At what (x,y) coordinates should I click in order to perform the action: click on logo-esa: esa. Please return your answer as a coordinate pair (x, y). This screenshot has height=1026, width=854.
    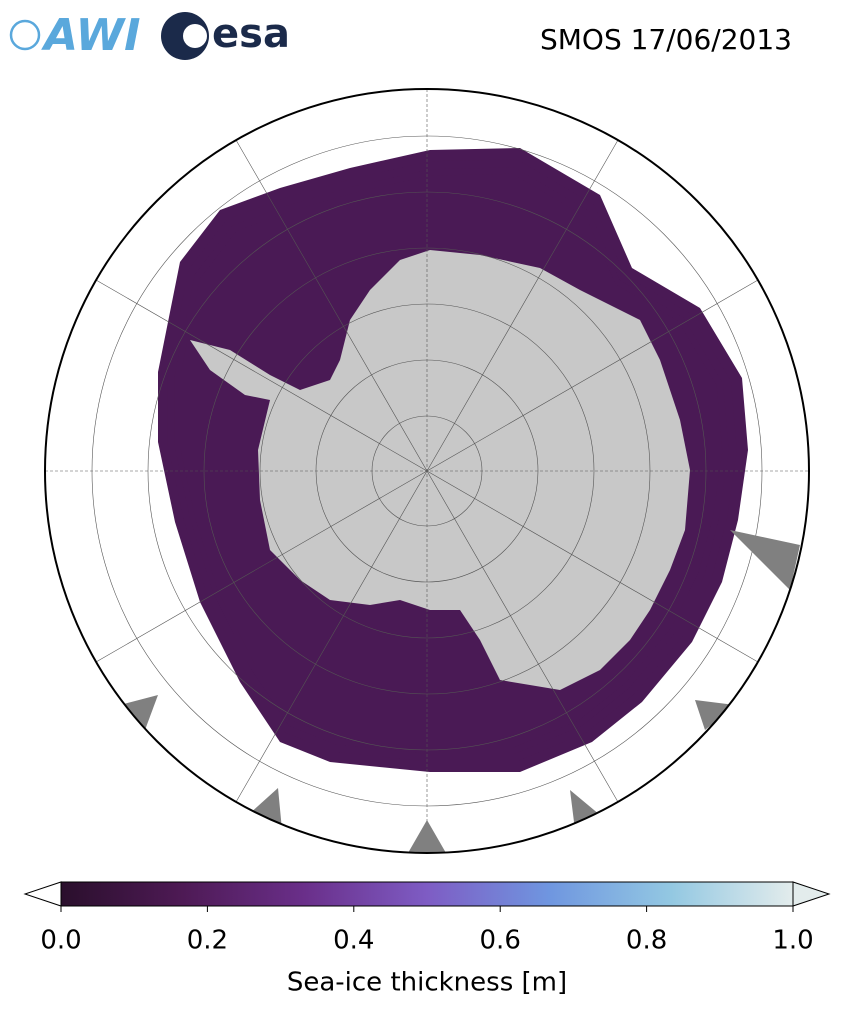
    Looking at the image, I should click on (225, 35).